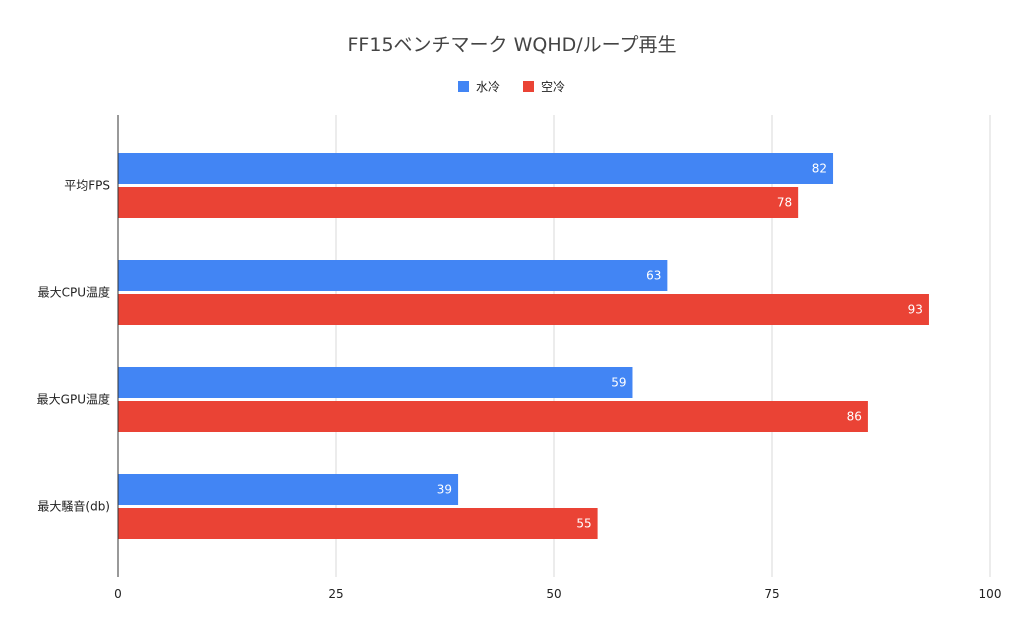 The image size is (1024, 632). What do you see at coordinates (915, 310) in the screenshot?
I see `bar-value-label: 93` at bounding box center [915, 310].